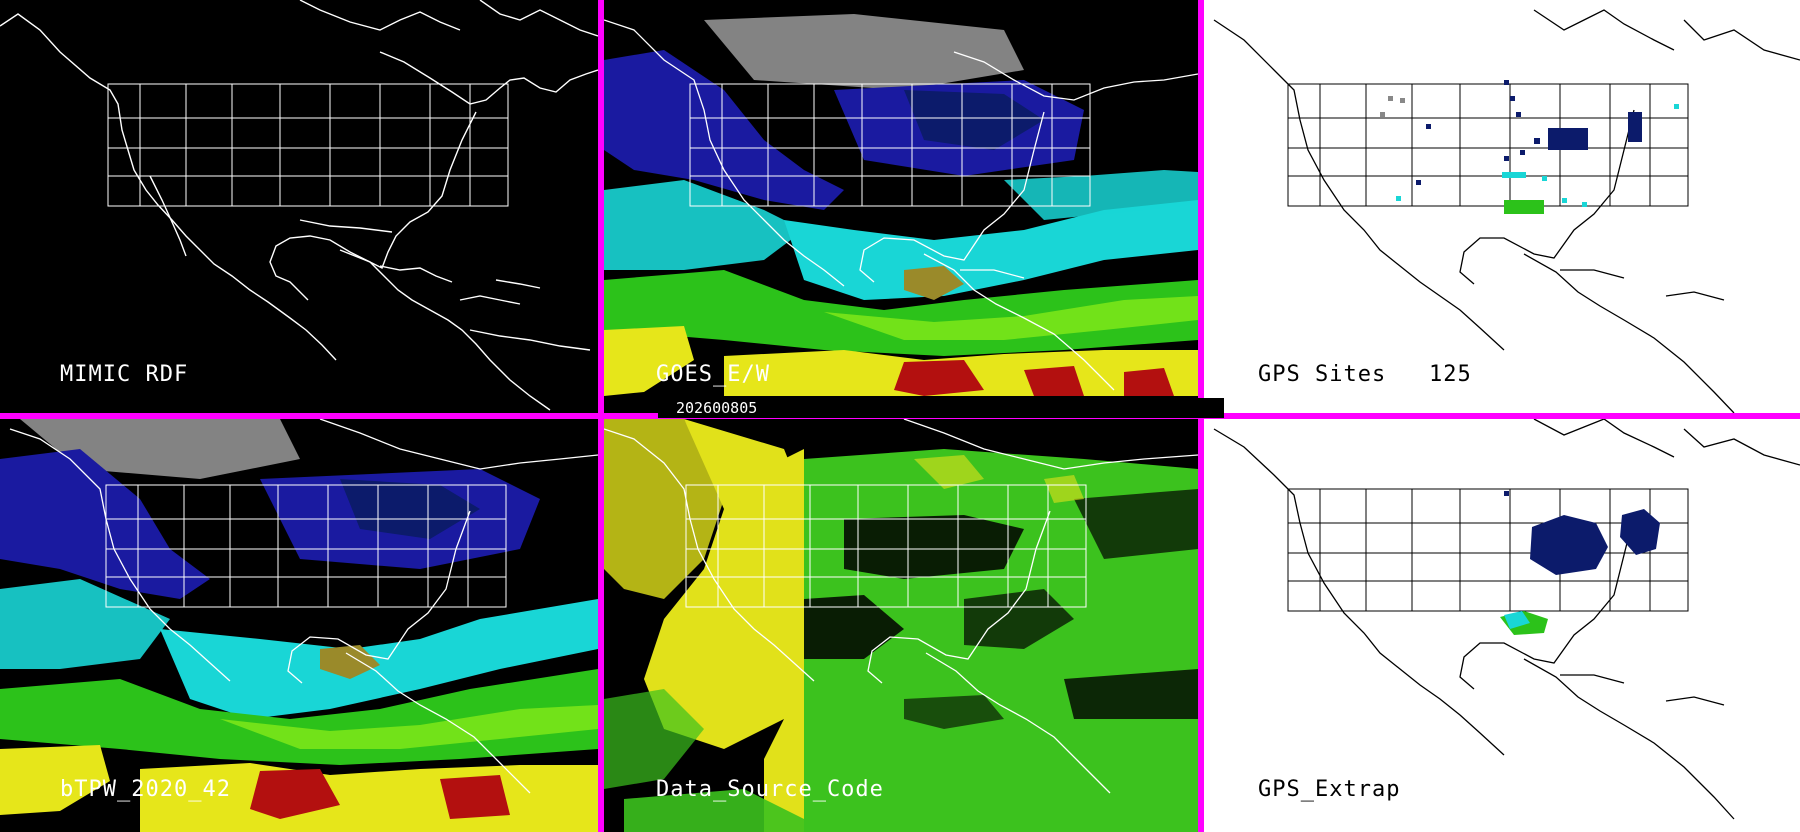 The image size is (1800, 832). I want to click on panel-label: Data_Source_Code, so click(770, 789).